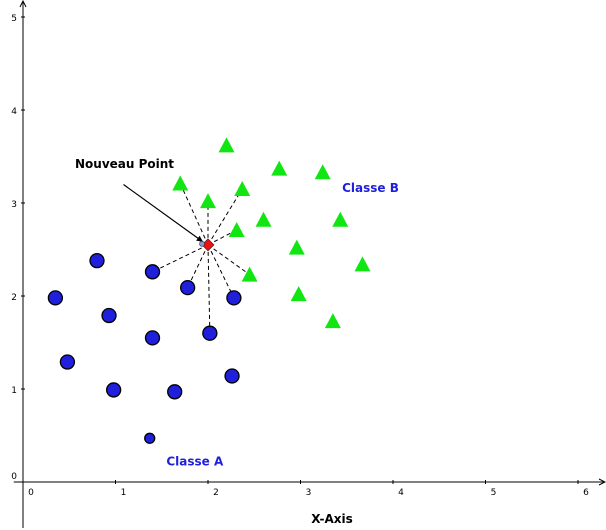  What do you see at coordinates (602, 482) in the screenshot?
I see `x-axis-arrow-icon` at bounding box center [602, 482].